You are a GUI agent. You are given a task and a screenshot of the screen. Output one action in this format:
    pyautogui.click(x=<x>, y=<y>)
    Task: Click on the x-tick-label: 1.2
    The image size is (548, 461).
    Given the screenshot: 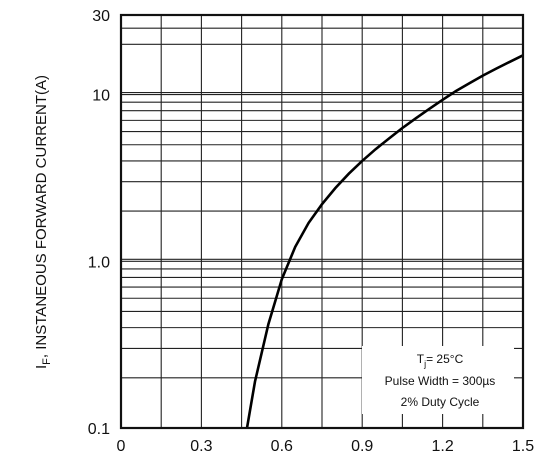 What is the action you would take?
    pyautogui.click(x=442, y=446)
    